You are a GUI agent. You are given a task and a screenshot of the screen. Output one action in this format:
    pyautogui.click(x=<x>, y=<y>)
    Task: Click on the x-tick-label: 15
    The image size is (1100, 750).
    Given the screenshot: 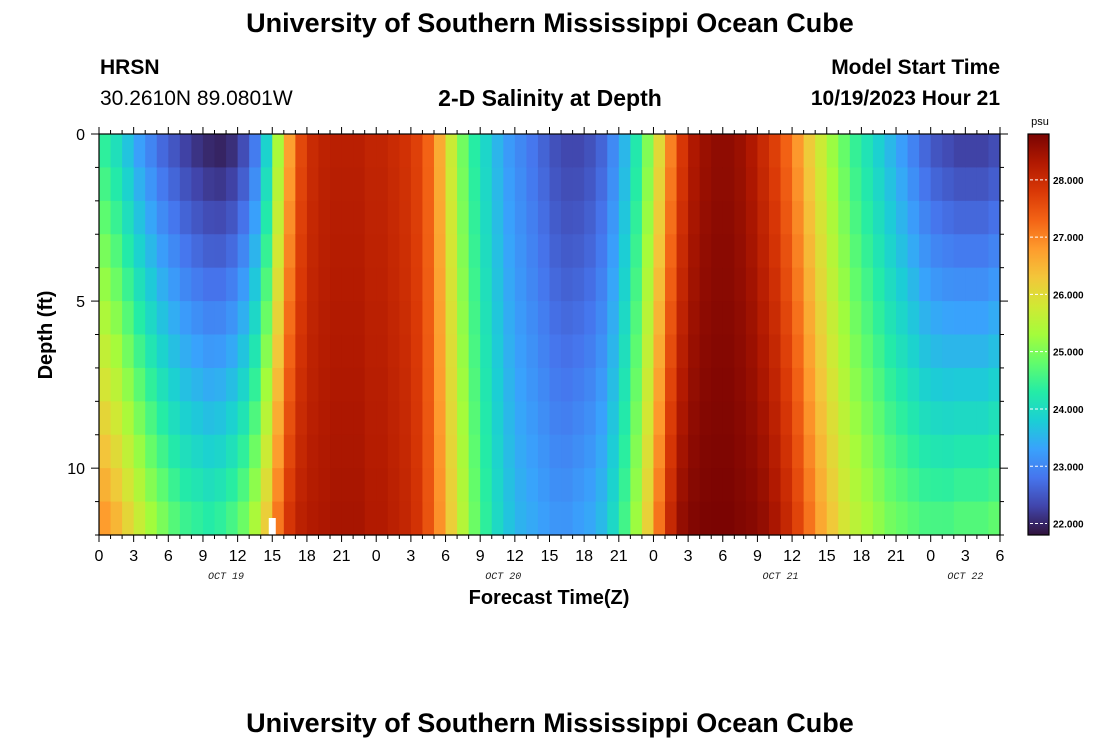 What is the action you would take?
    pyautogui.click(x=272, y=556)
    